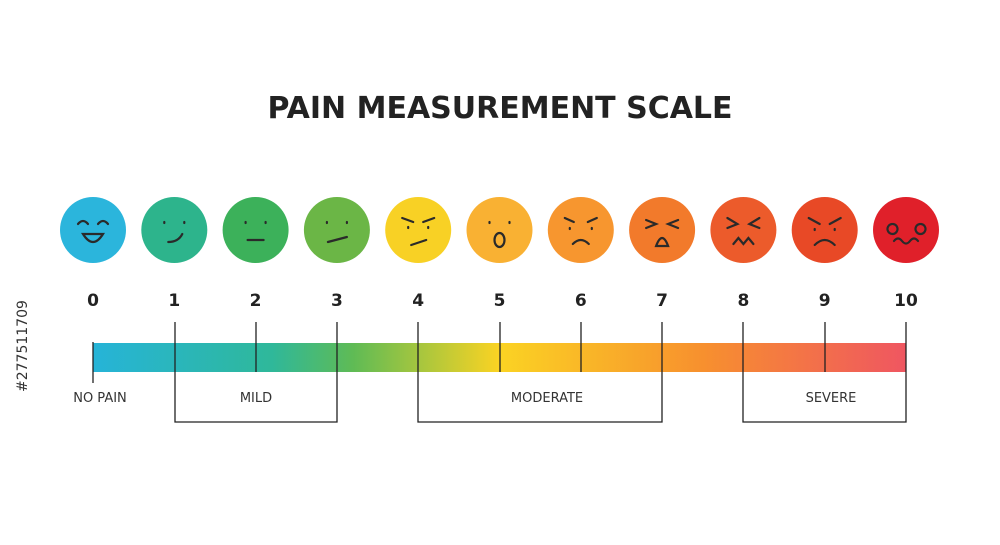  Describe the element at coordinates (256, 372) in the screenshot. I see `mild-bracket` at that location.